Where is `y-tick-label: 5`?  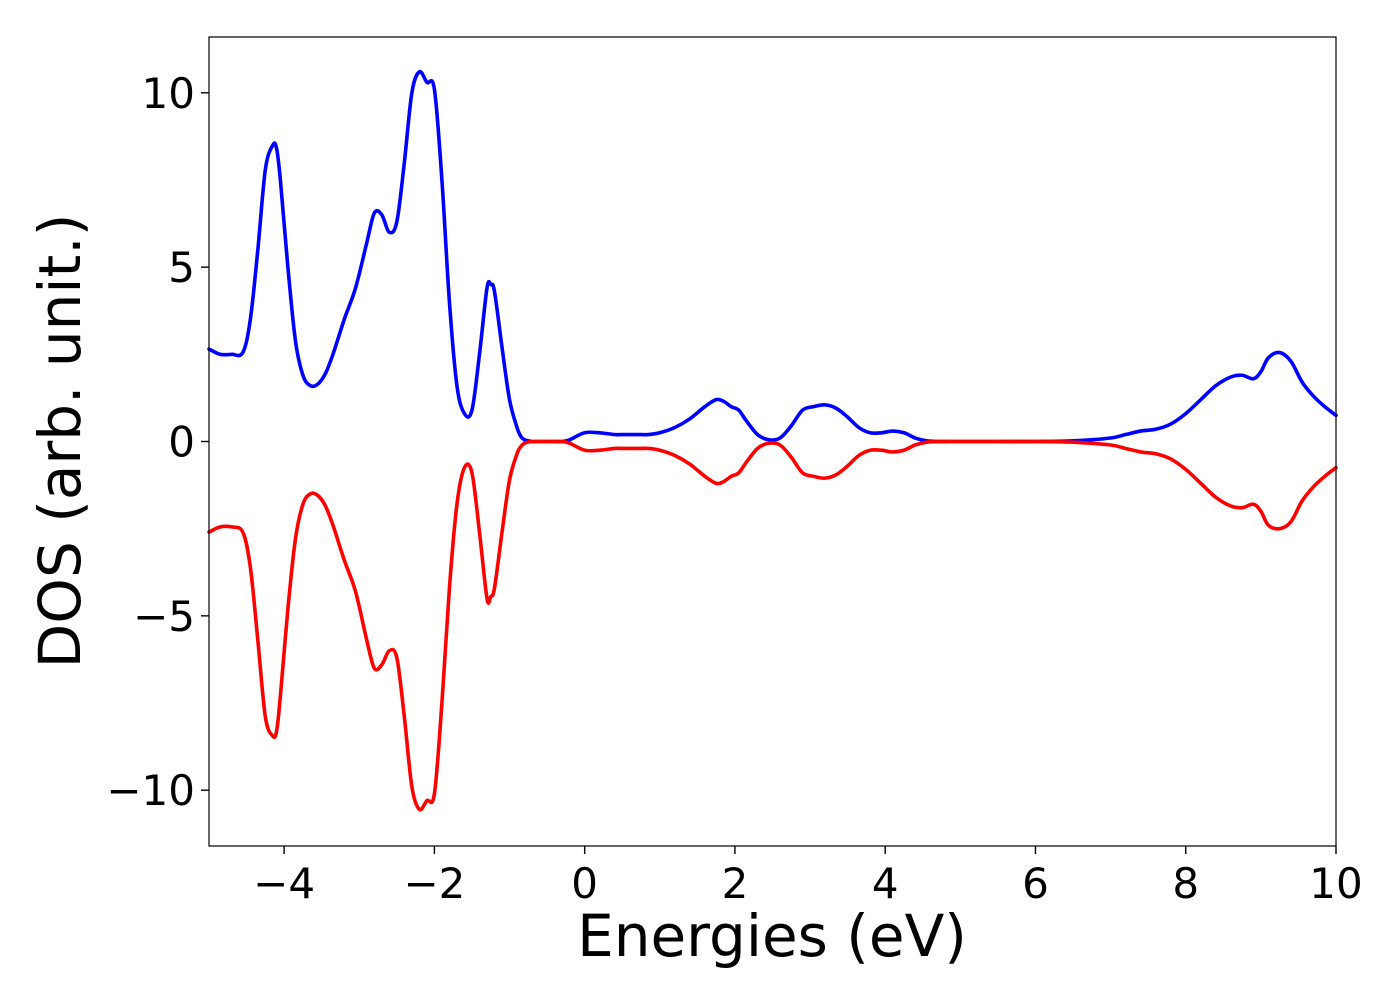
y-tick-label: 5 is located at coordinates (181, 267).